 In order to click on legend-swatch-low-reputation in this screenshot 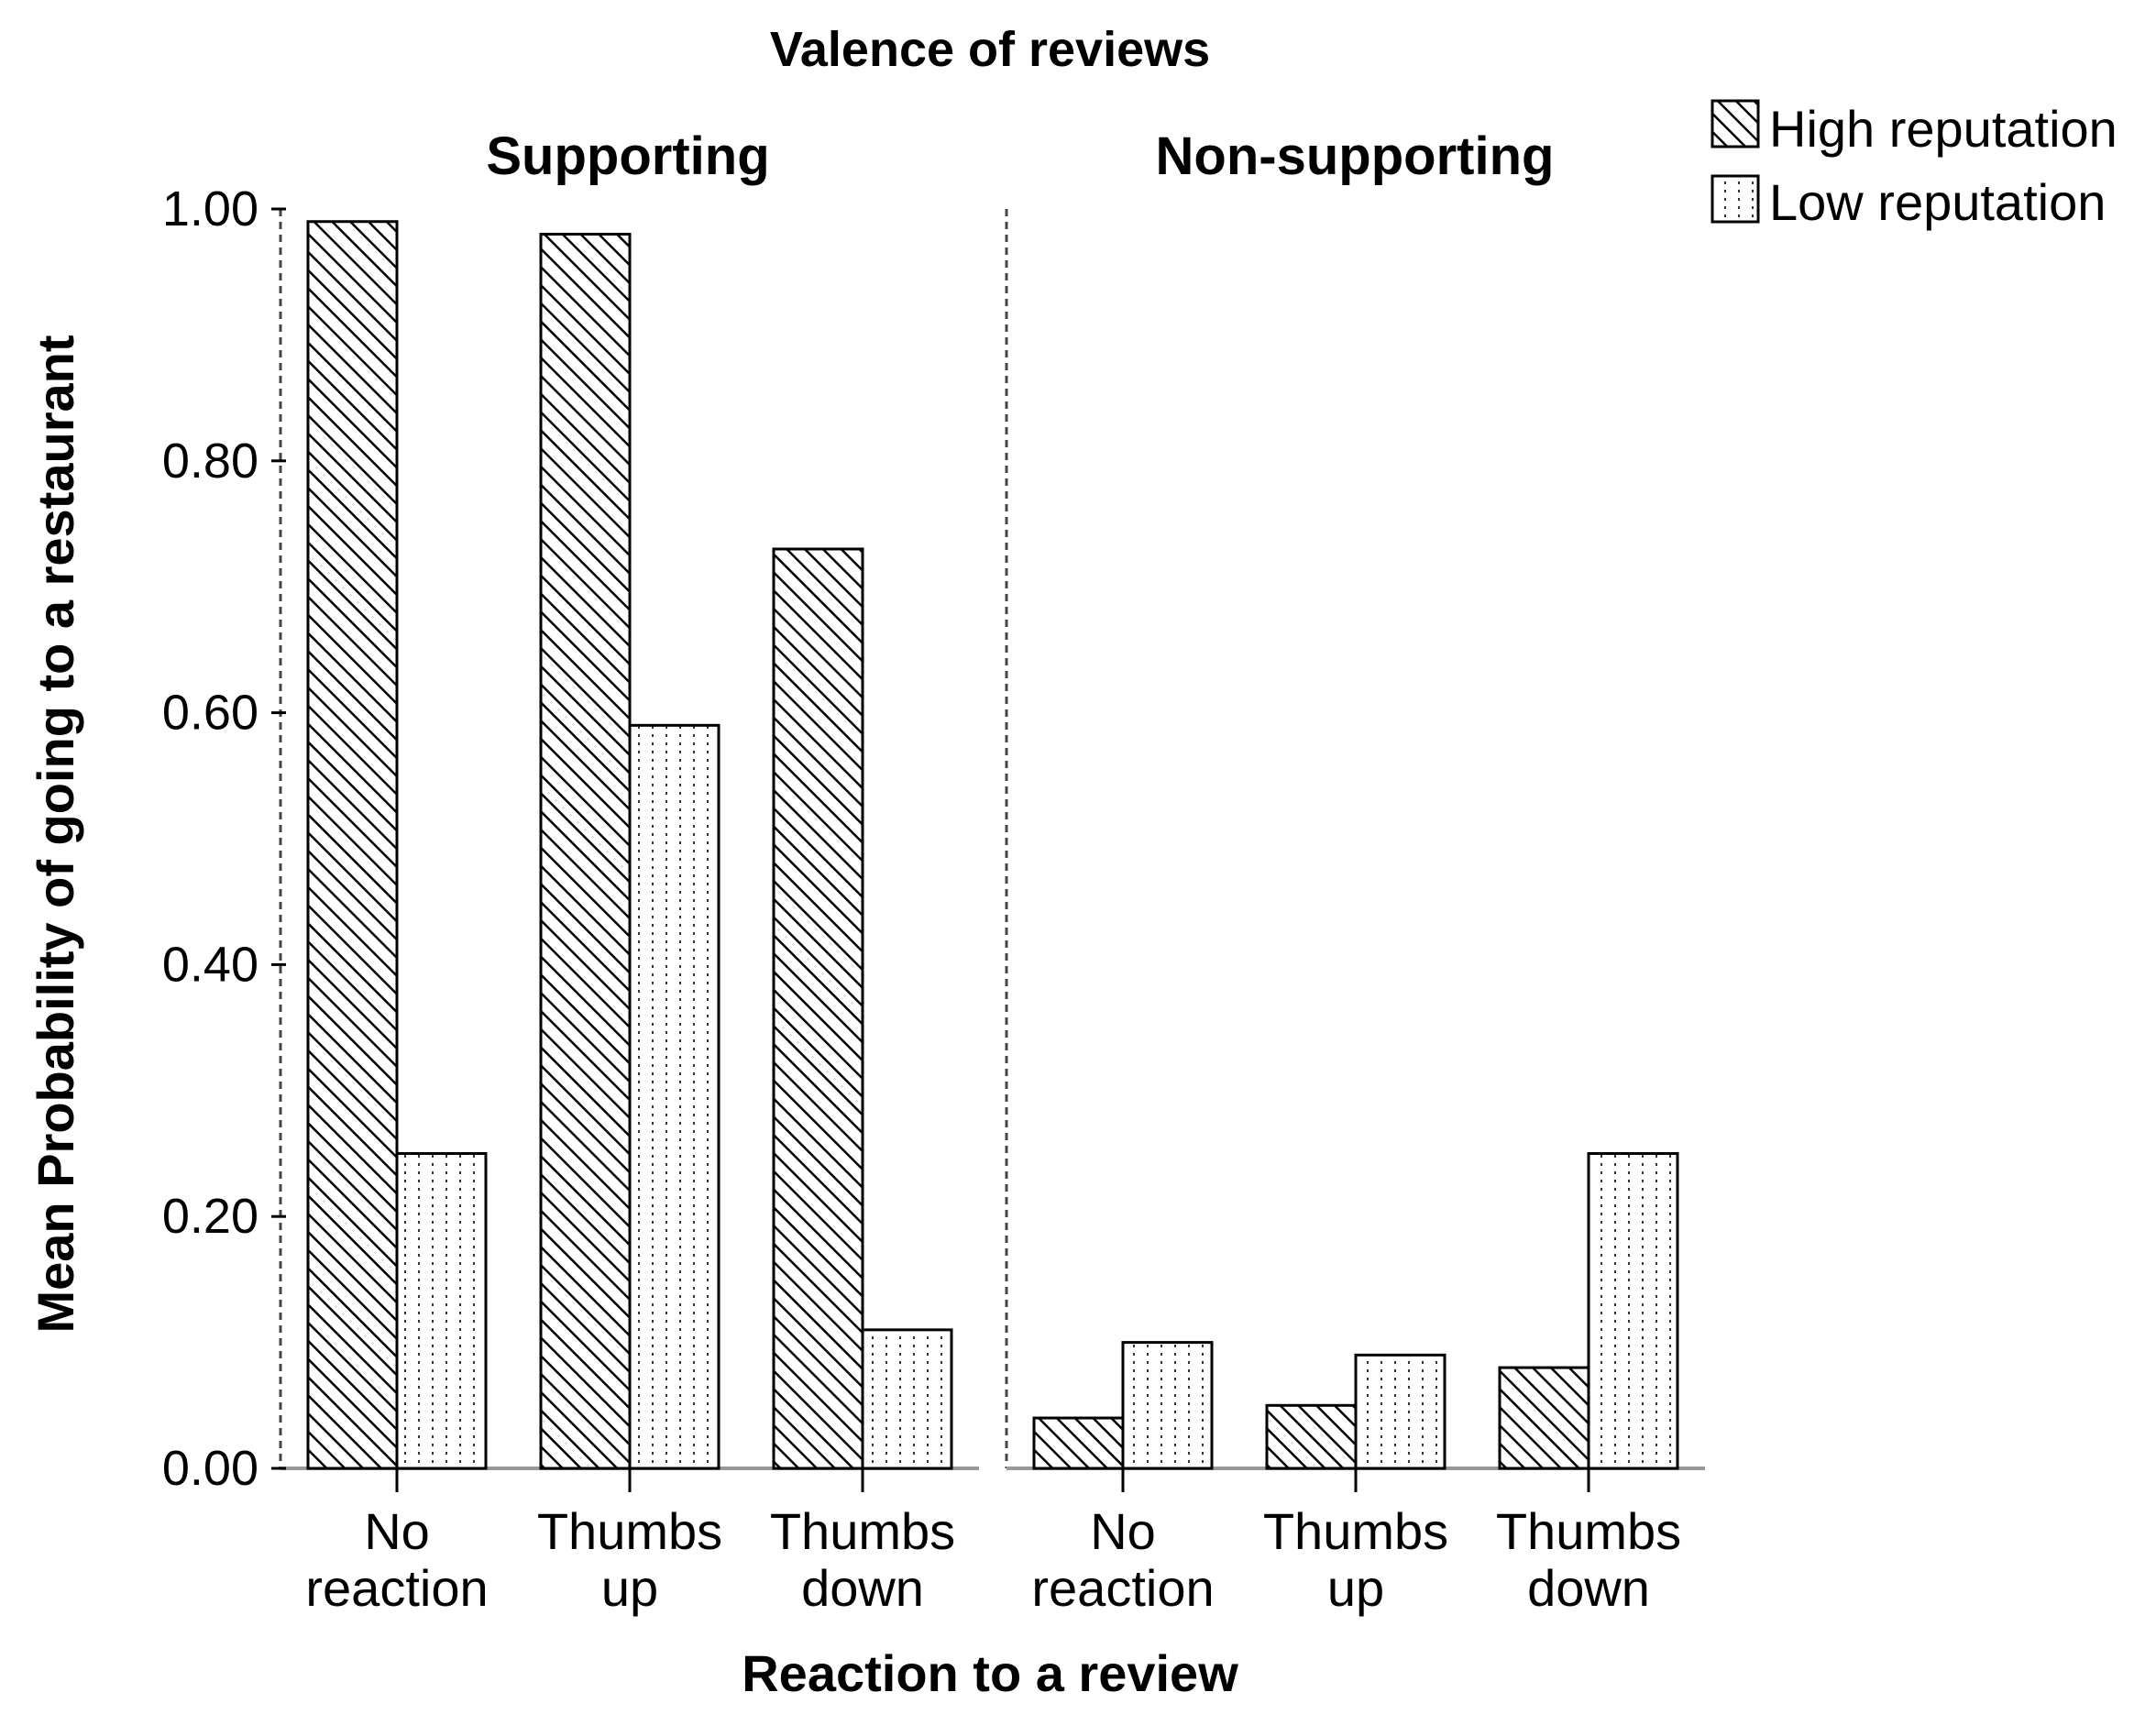, I will do `click(1735, 199)`.